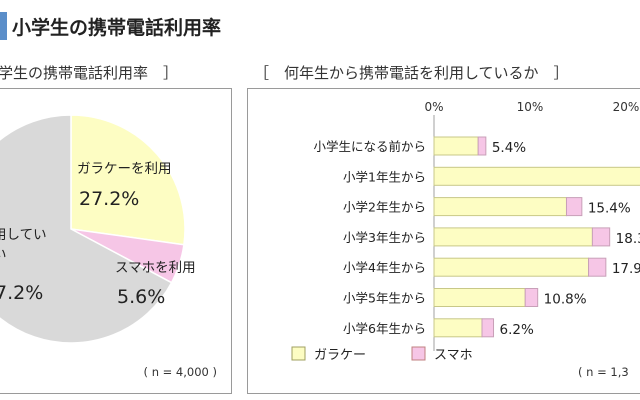 The width and height of the screenshot is (640, 400). What do you see at coordinates (124, 169) in the screenshot?
I see `pie-slice-name: ガラケーを利用` at bounding box center [124, 169].